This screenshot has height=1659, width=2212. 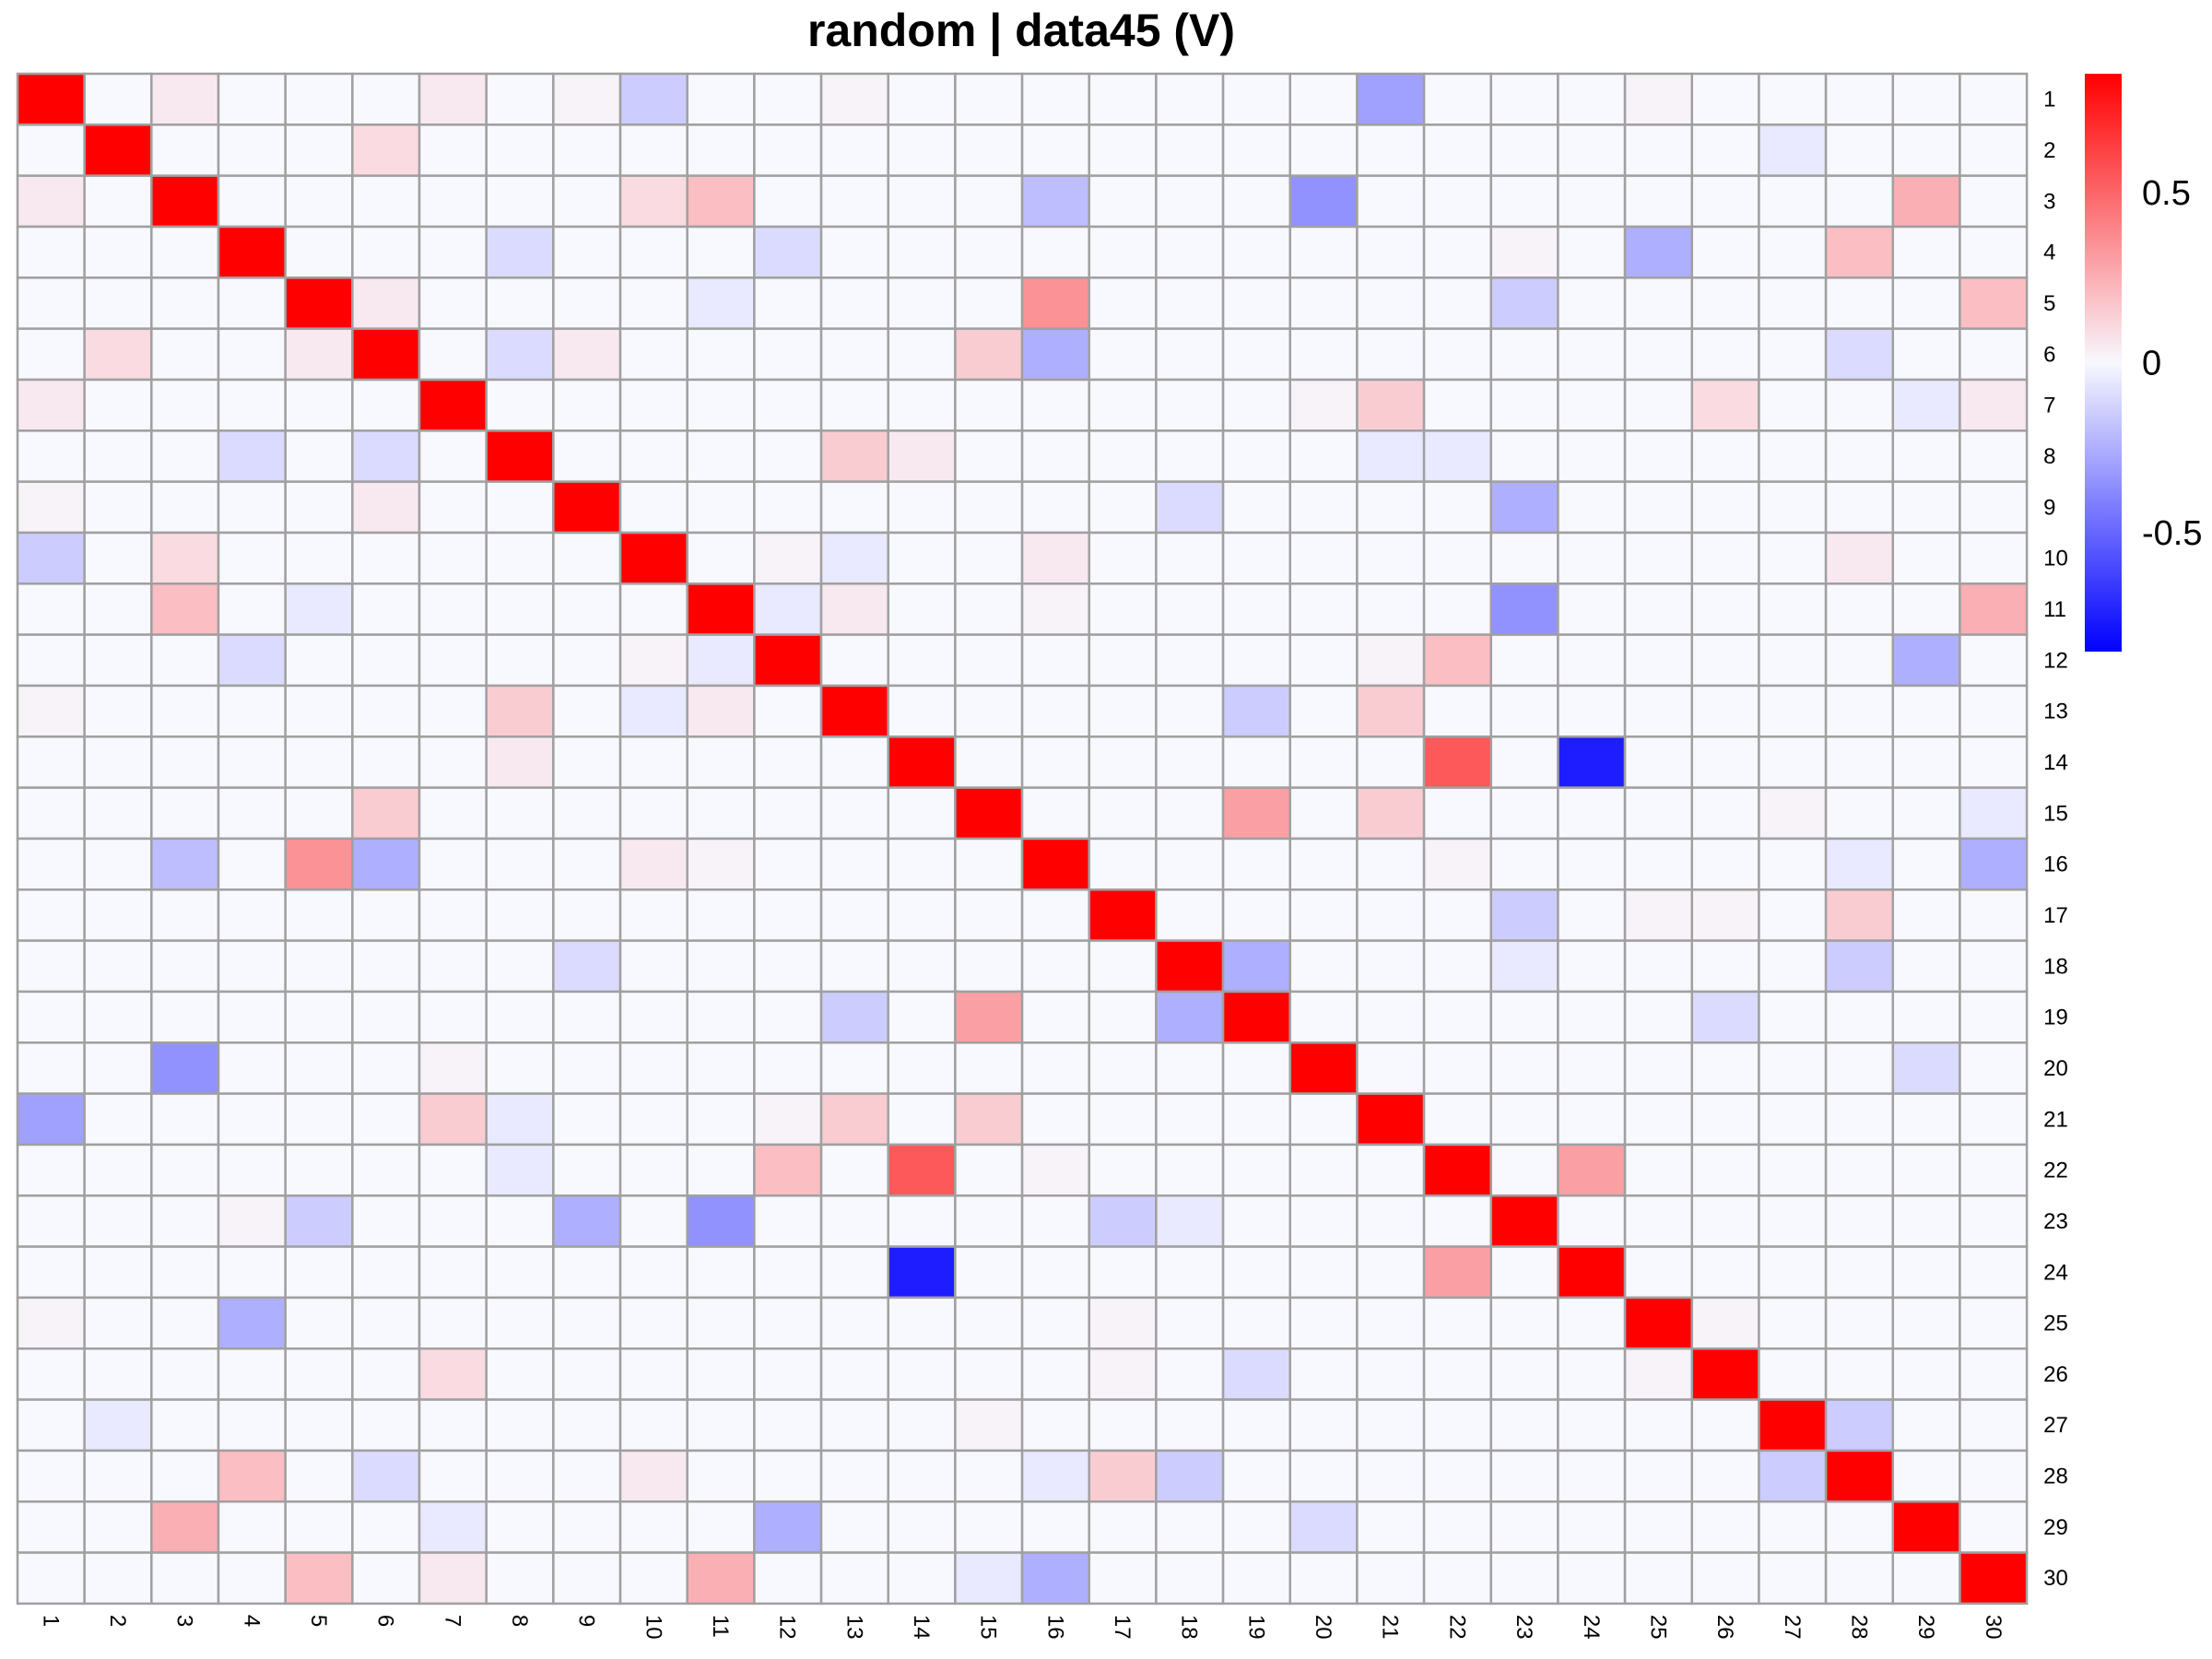 What do you see at coordinates (184, 1621) in the screenshot?
I see `column-label: 3` at bounding box center [184, 1621].